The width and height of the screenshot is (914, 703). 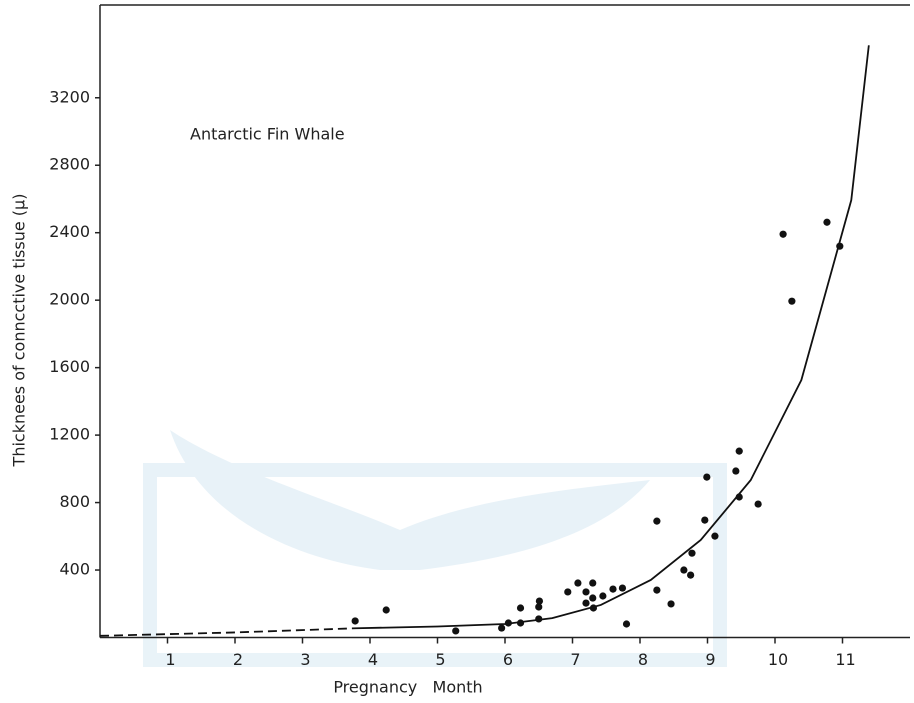 I want to click on y-tick-label: 1600, so click(x=69, y=366).